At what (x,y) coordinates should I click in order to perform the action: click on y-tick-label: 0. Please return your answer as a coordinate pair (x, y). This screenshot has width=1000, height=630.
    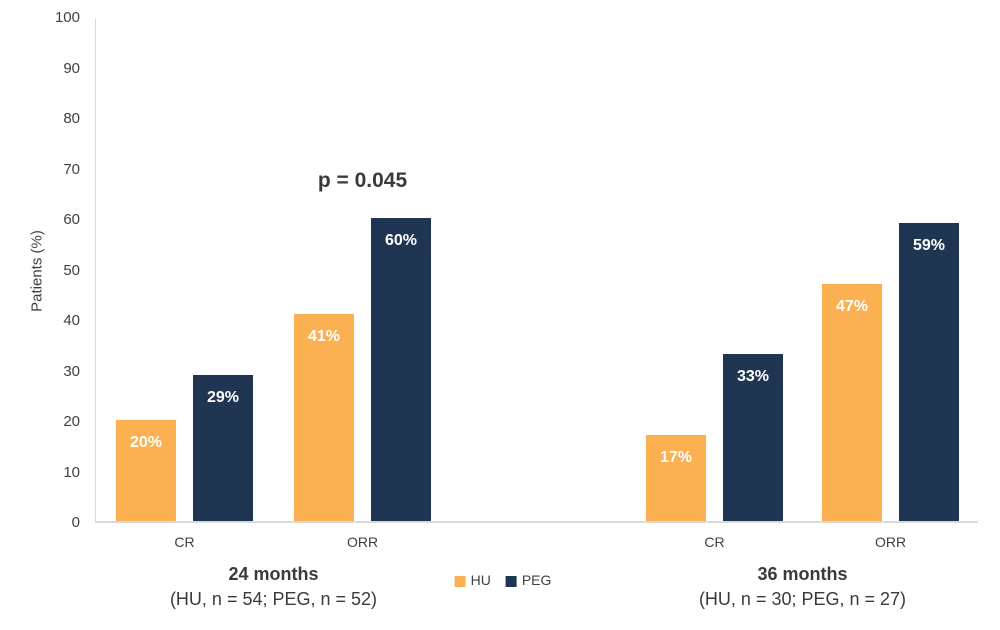
    Looking at the image, I should click on (75, 522).